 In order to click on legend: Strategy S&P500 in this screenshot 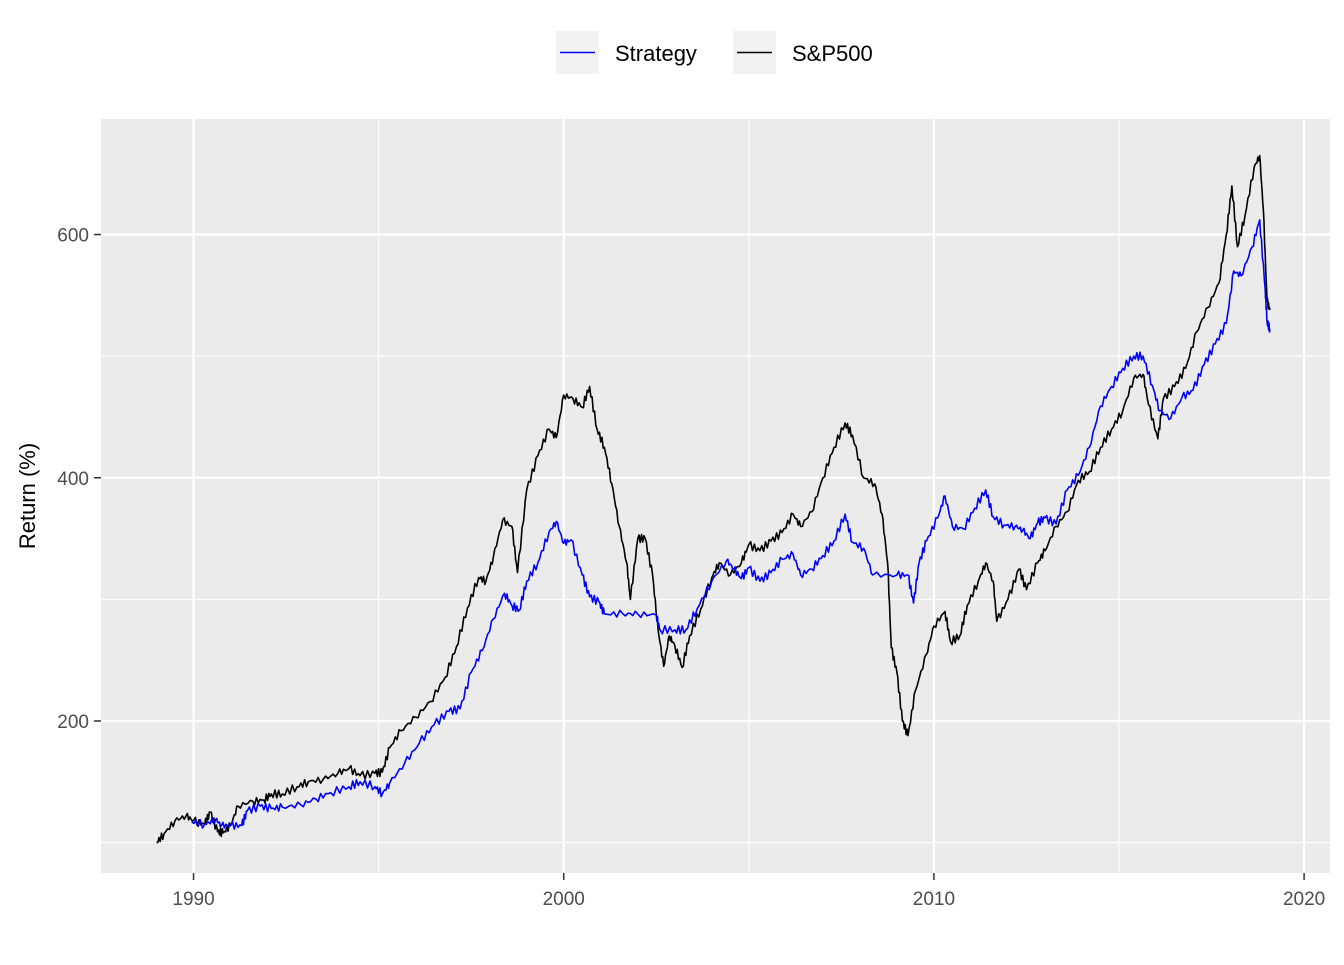, I will do `click(714, 52)`.